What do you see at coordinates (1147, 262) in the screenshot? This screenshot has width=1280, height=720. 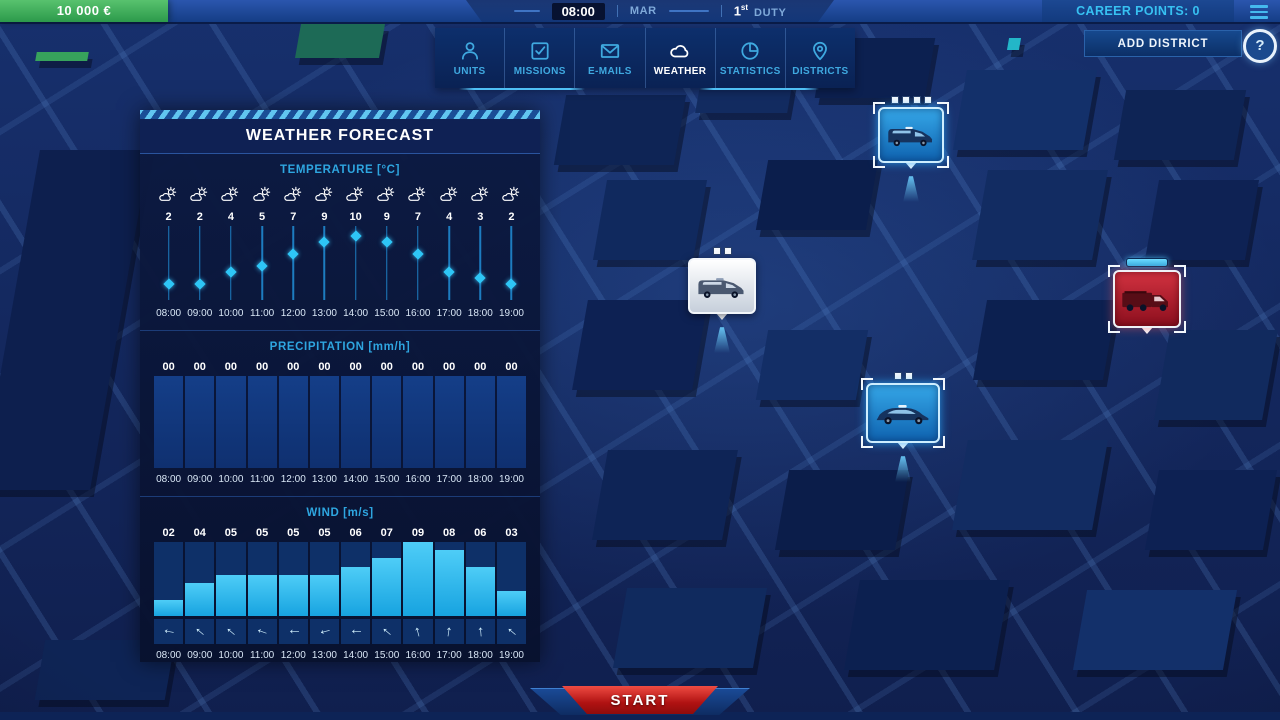 I see `unit-progress-bar` at bounding box center [1147, 262].